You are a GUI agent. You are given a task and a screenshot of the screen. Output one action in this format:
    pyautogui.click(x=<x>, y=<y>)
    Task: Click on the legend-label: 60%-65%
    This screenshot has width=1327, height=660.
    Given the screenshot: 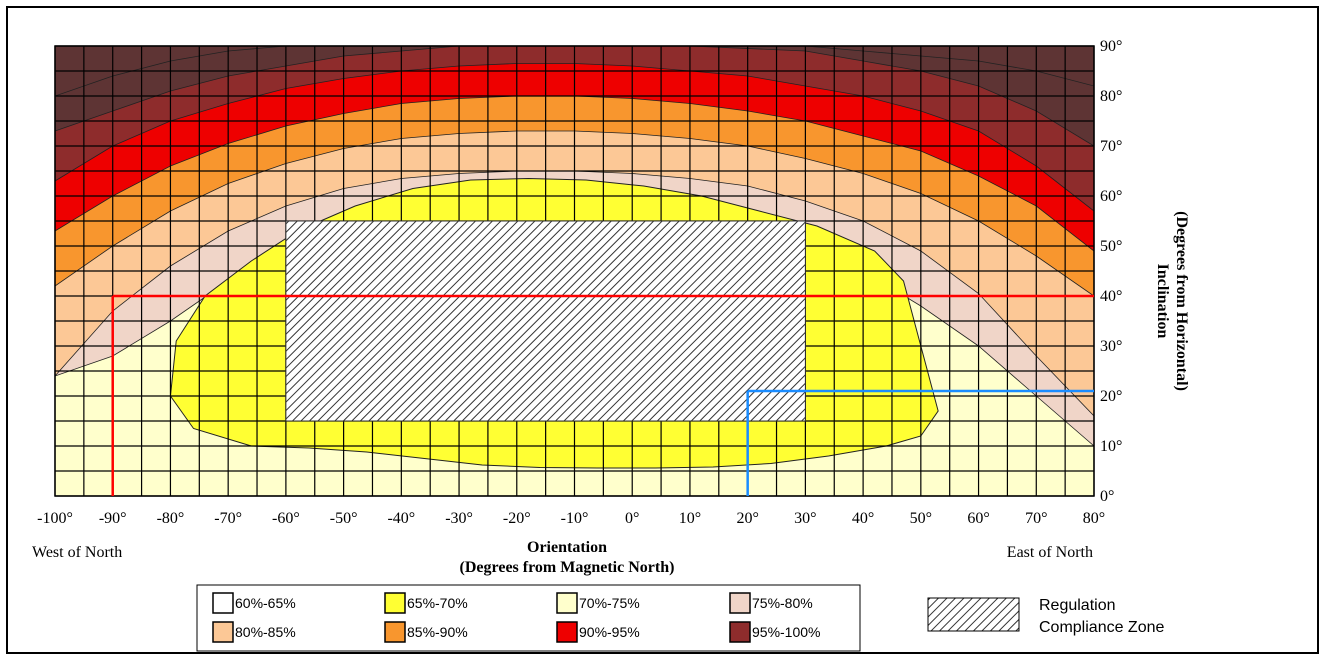 What is the action you would take?
    pyautogui.click(x=265, y=603)
    